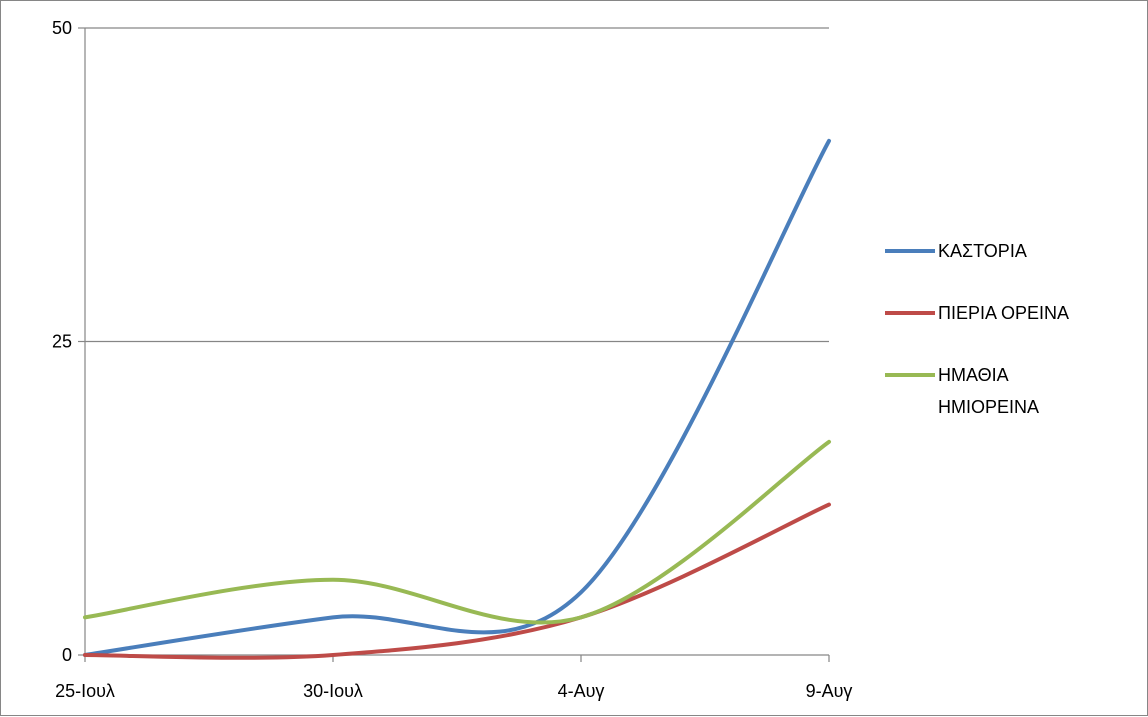  I want to click on legend-item: ΗΜΑΘΙΑ ΗΜΙΟΡΕΙΝΑ, so click(962, 391).